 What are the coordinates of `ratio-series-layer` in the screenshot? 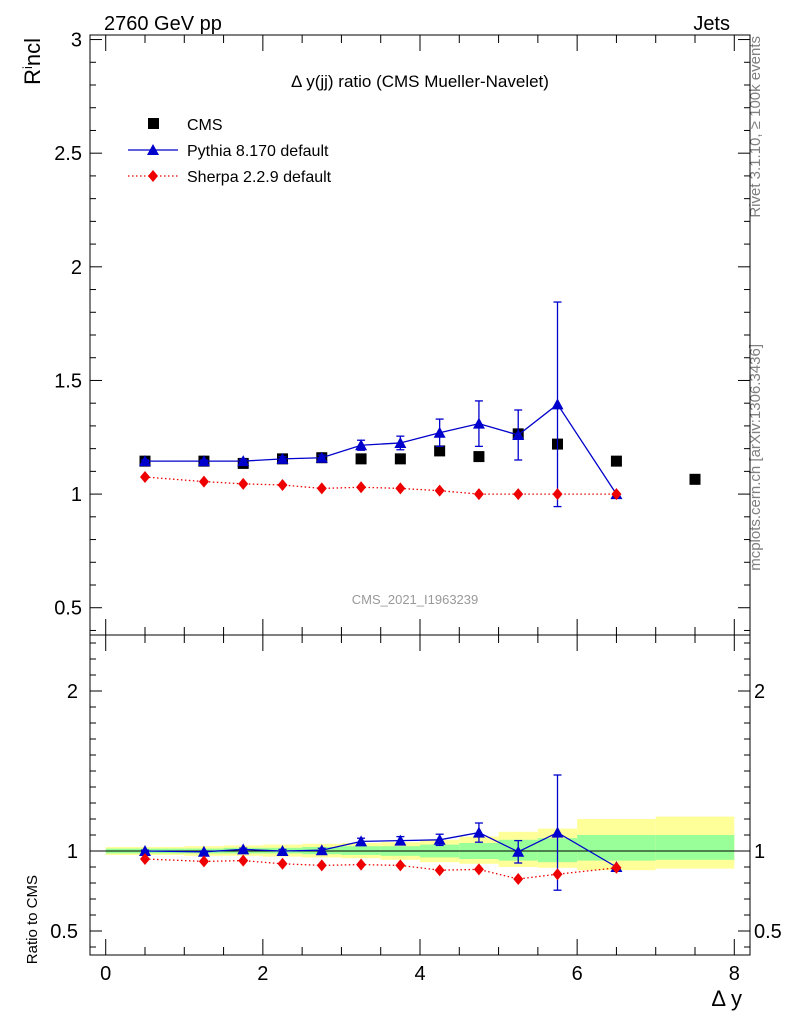 It's located at (381, 832).